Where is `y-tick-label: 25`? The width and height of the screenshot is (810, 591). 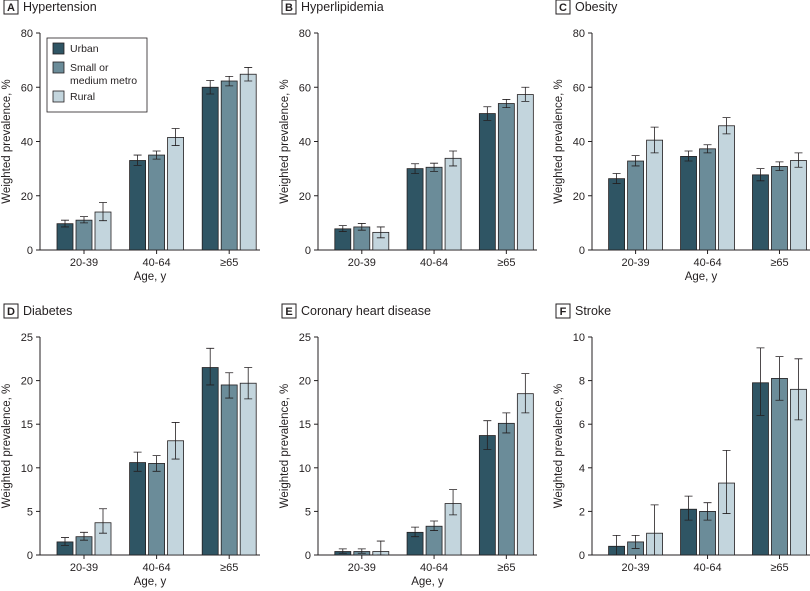 y-tick-label: 25 is located at coordinates (305, 338).